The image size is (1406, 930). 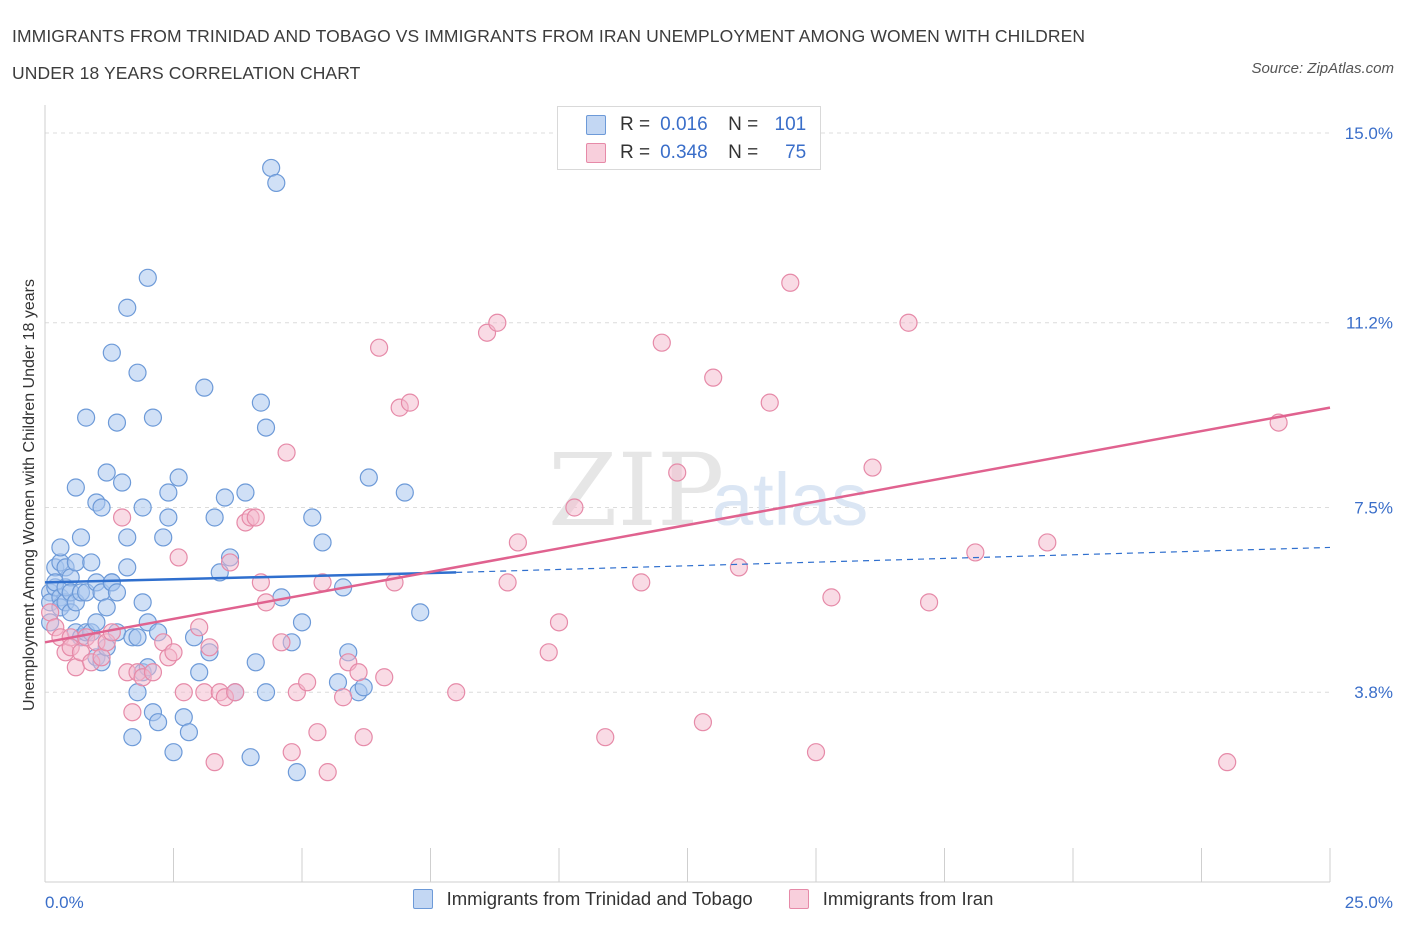 What do you see at coordinates (1369, 902) in the screenshot?
I see `x-tick-label: 25.0%` at bounding box center [1369, 902].